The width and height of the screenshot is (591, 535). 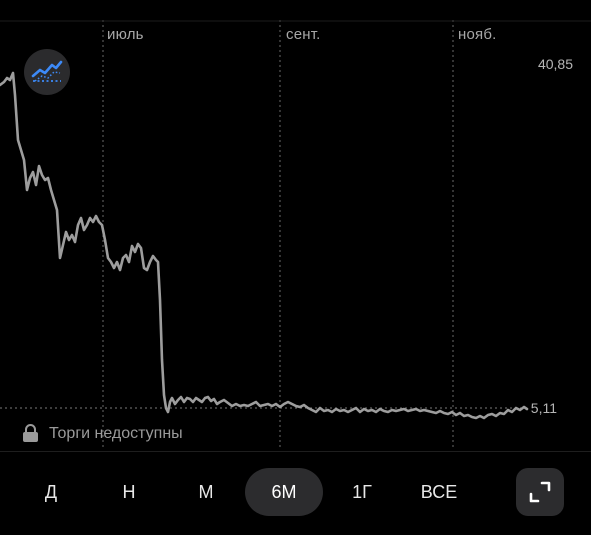 I want to click on trading-status: Торги недоступны, so click(x=102, y=433).